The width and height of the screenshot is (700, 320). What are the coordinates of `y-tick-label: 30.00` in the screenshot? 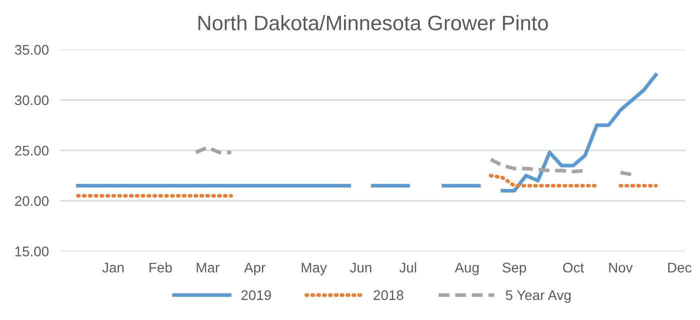 It's located at (31, 100).